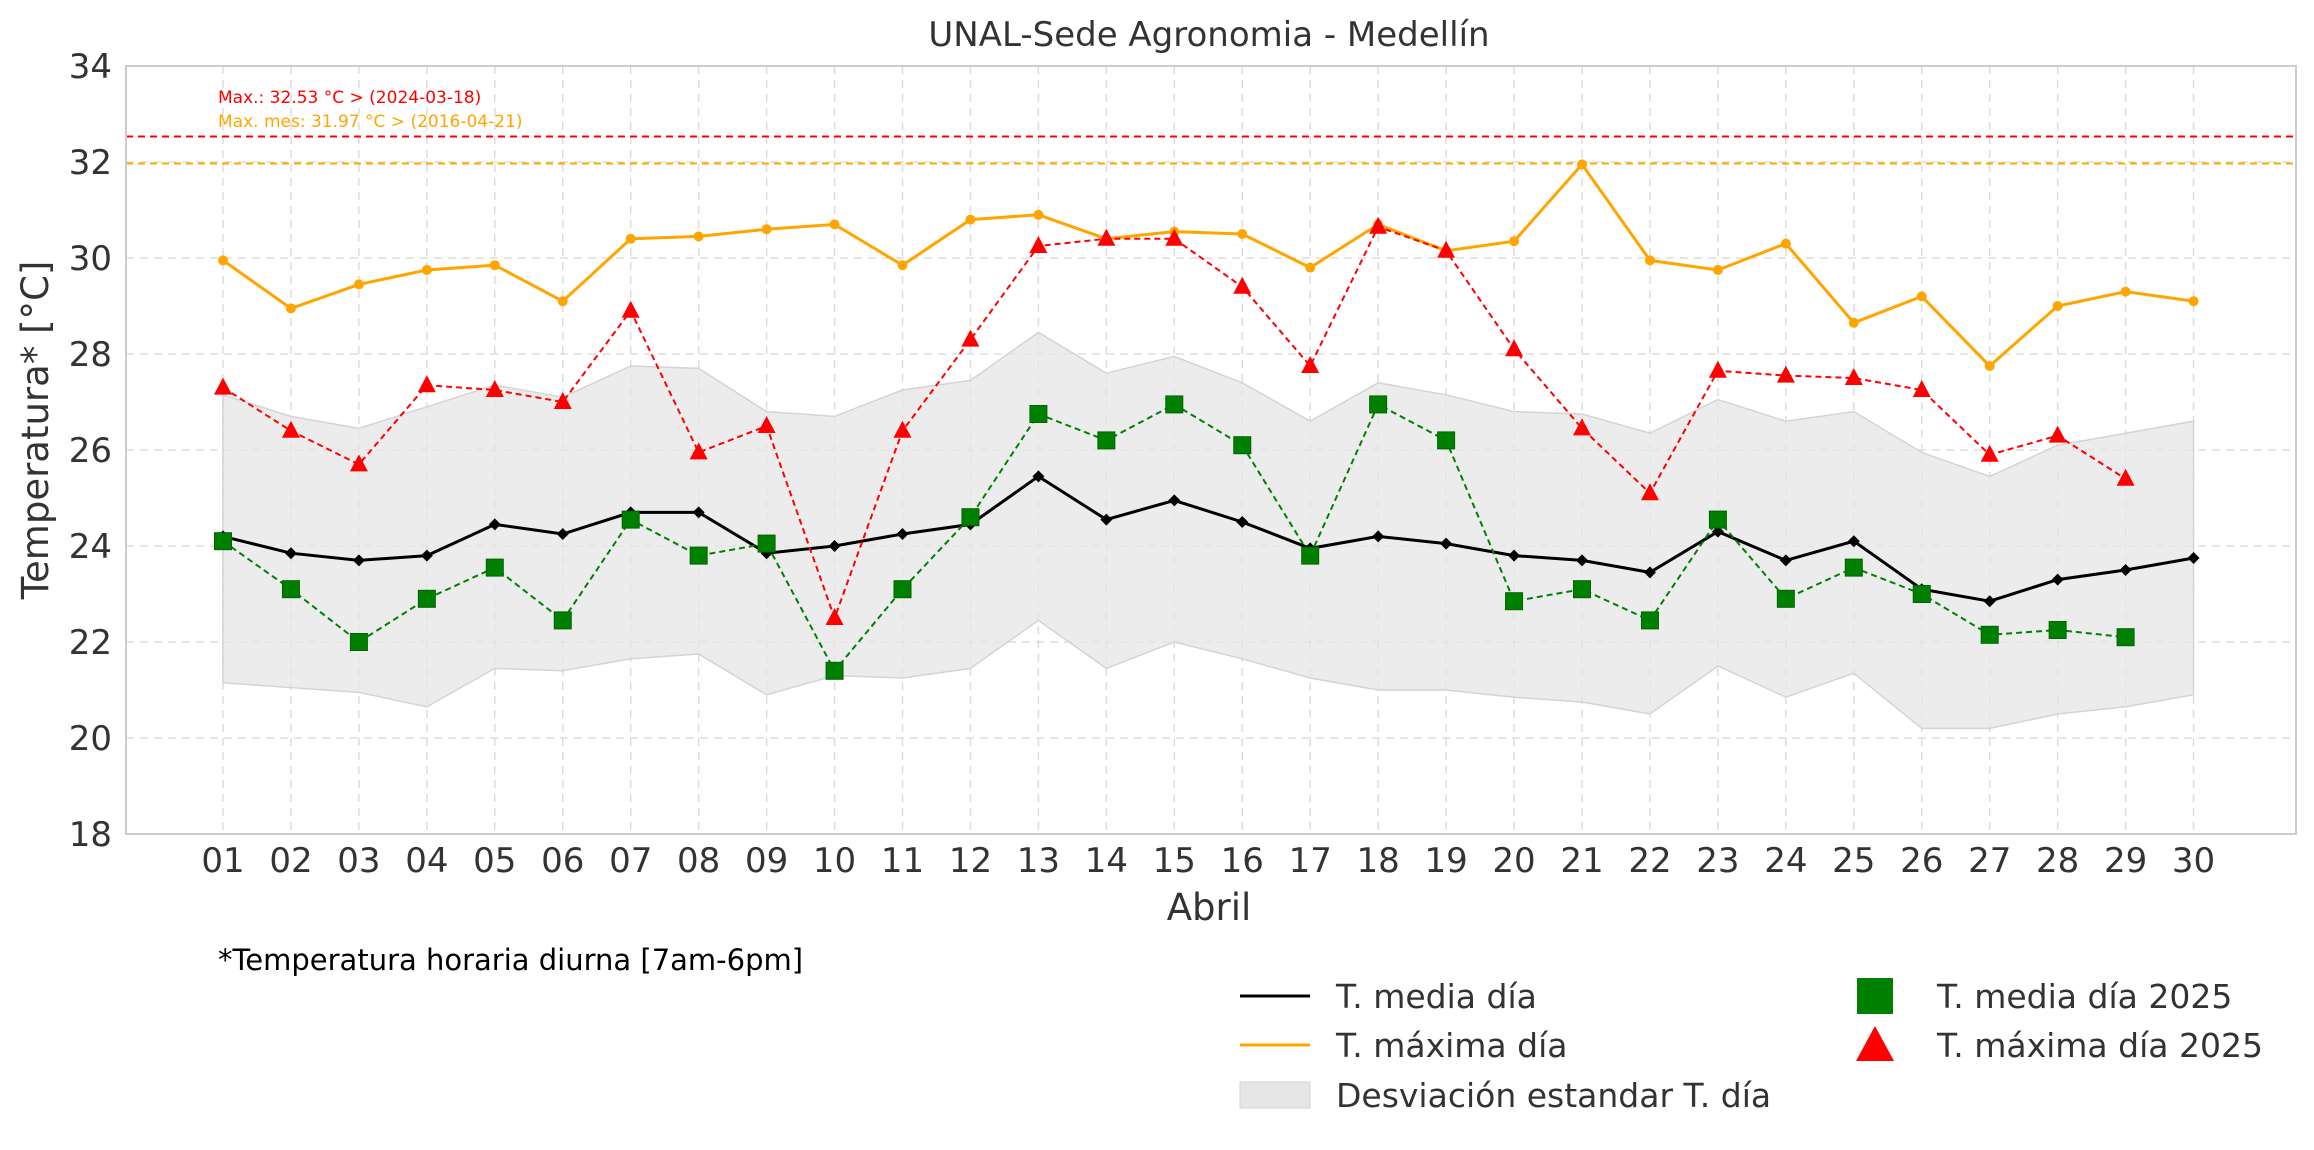 The height and width of the screenshot is (1150, 2314). What do you see at coordinates (1717, 861) in the screenshot?
I see `x-tick-label: 23` at bounding box center [1717, 861].